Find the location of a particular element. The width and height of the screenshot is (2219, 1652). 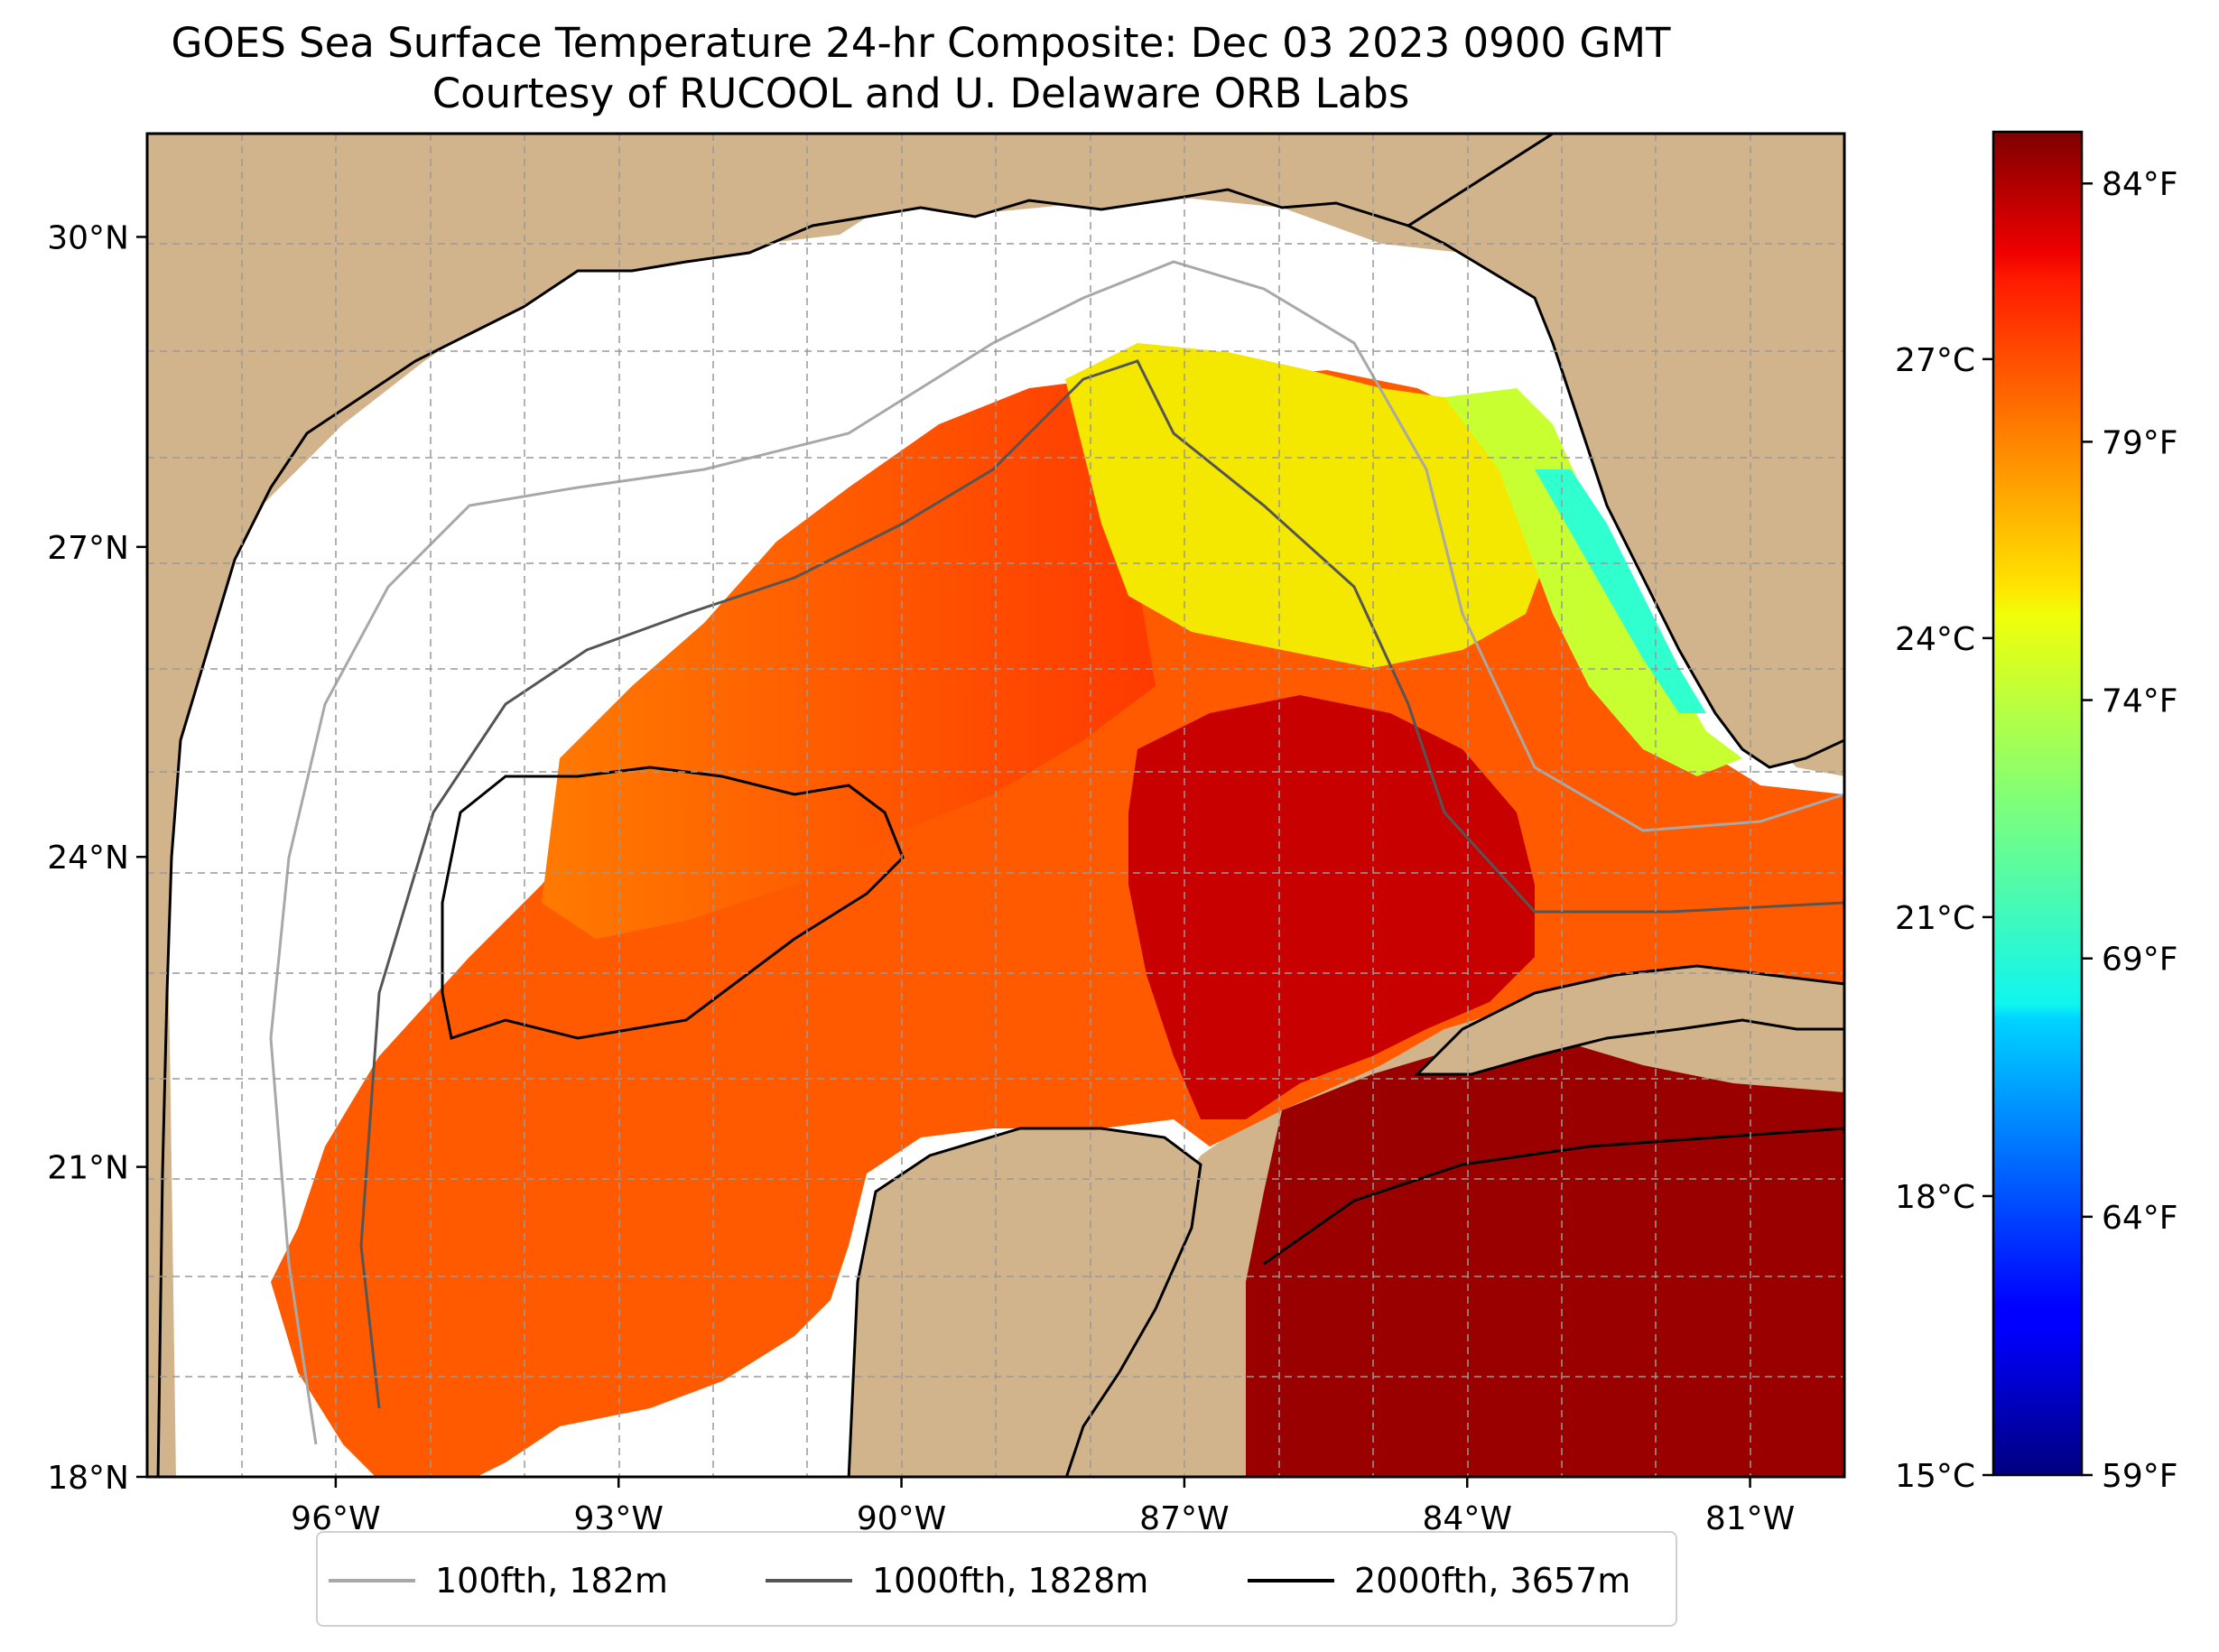

lat-tick-label: 27°N is located at coordinates (88, 548).